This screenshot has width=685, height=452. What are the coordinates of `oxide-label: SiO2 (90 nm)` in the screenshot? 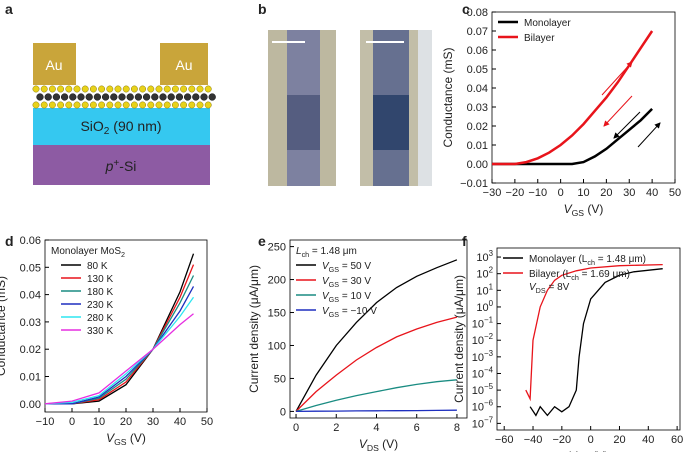 It's located at (120, 127).